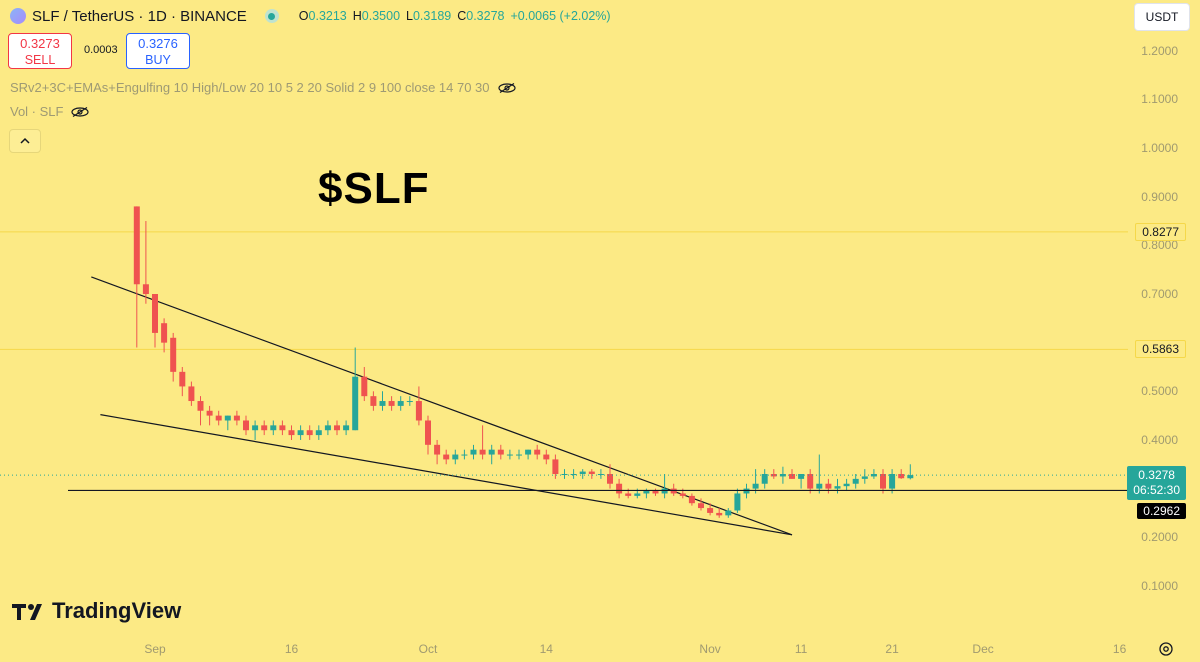  Describe the element at coordinates (892, 649) in the screenshot. I see `time-tick-label: 21` at that location.